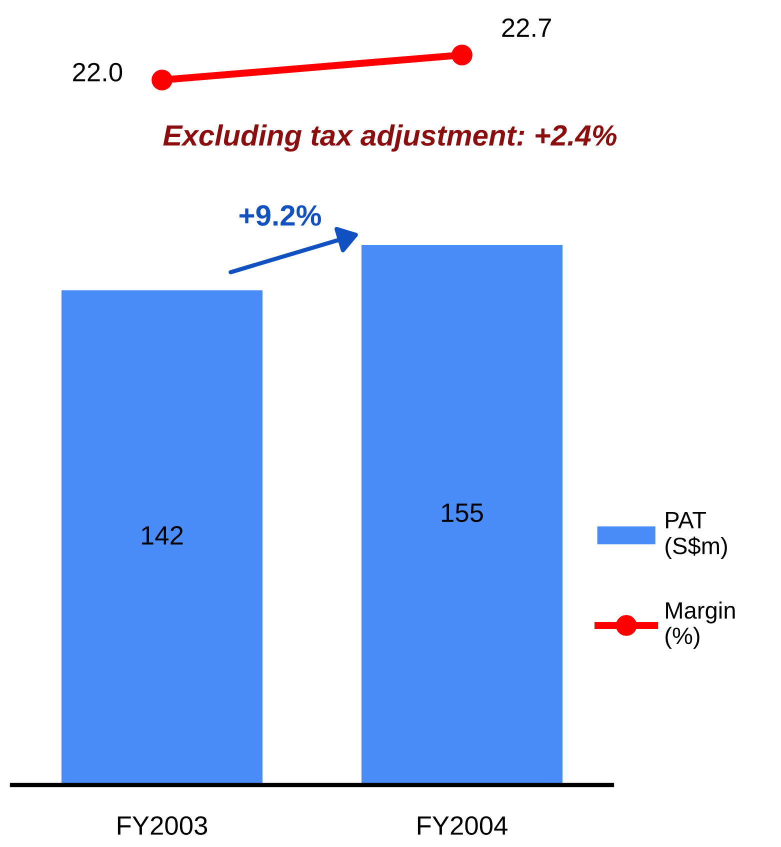 The width and height of the screenshot is (781, 847). What do you see at coordinates (696, 535) in the screenshot?
I see `legend-label: PAT (S$m)` at bounding box center [696, 535].